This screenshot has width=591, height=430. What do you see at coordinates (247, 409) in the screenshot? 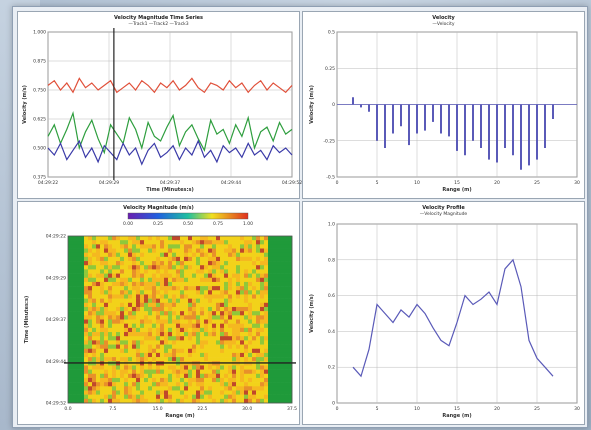
I see `x-tick-label: 30.0` at bounding box center [247, 409].